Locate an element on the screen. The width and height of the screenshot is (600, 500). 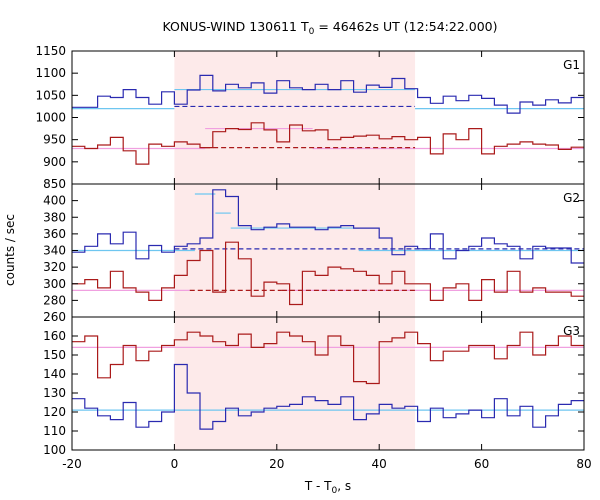
g2-series-red is located at coordinates (328, 273).